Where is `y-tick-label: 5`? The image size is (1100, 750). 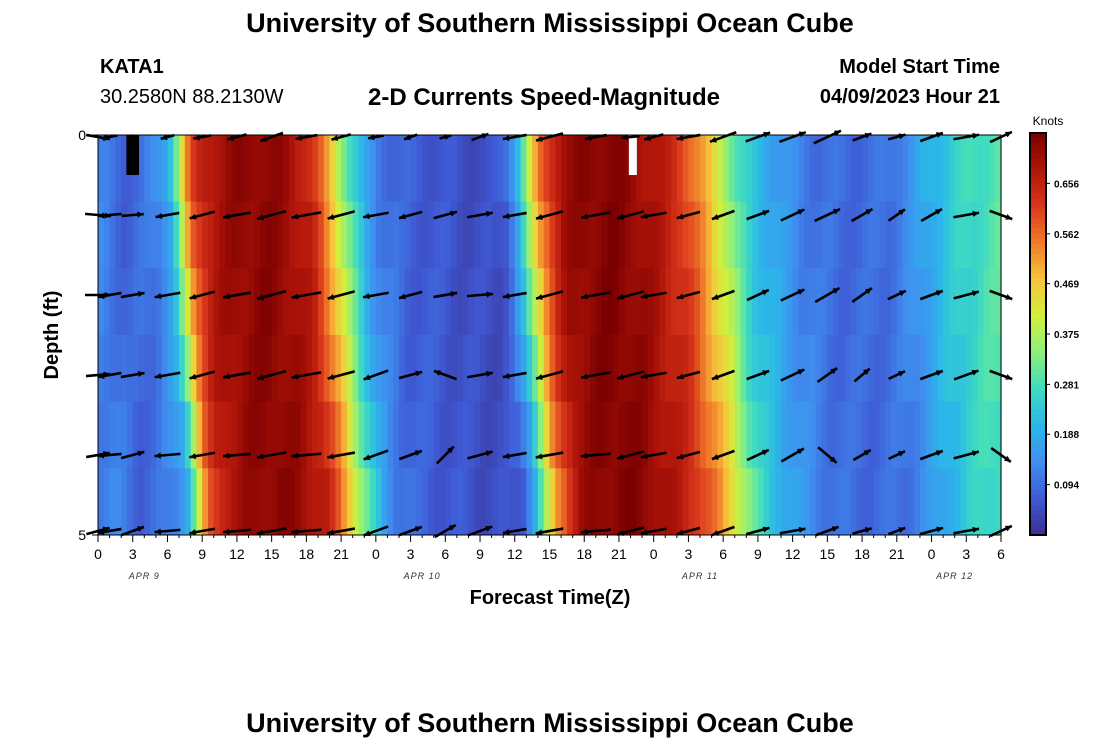
y-tick-label: 5 is located at coordinates (82, 535).